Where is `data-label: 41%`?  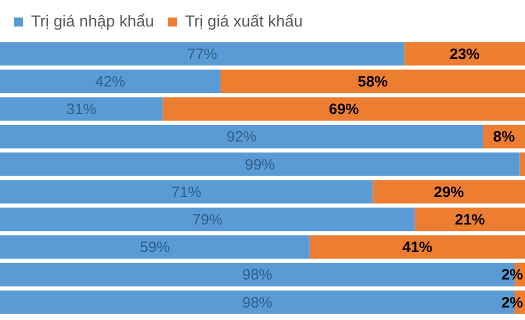 data-label: 41% is located at coordinates (417, 247).